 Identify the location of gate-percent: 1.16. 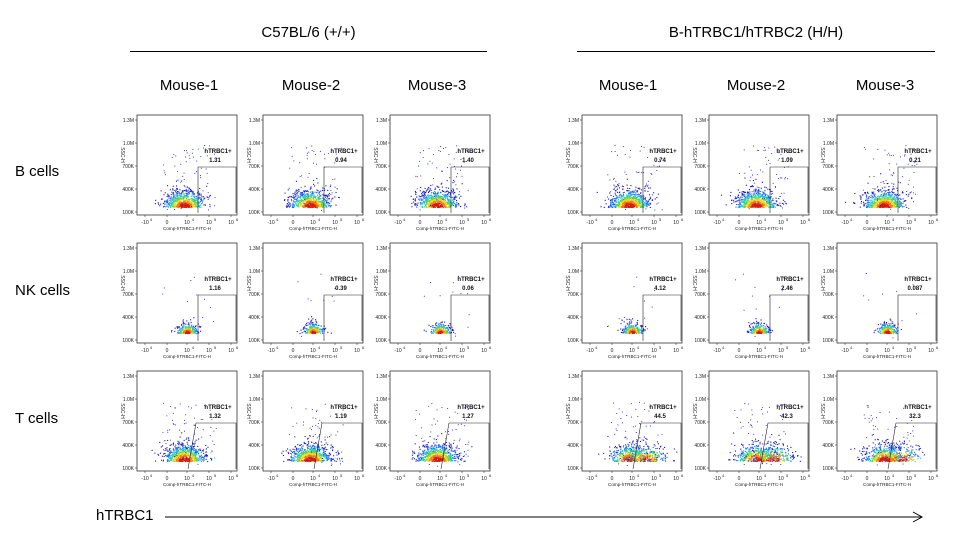
(215, 289).